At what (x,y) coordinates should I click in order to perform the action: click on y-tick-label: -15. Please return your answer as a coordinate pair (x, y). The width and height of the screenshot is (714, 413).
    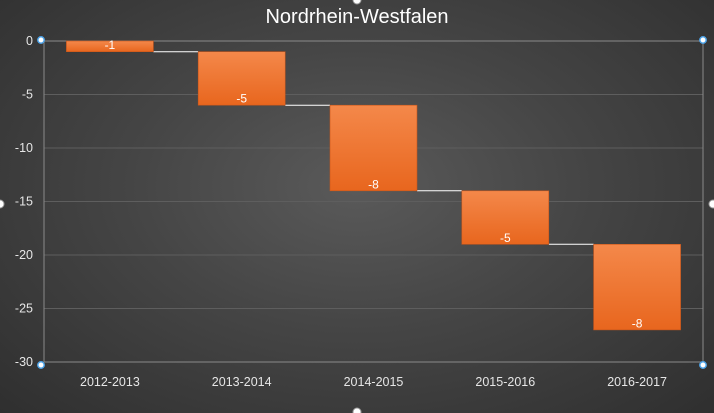
    Looking at the image, I should click on (24, 202).